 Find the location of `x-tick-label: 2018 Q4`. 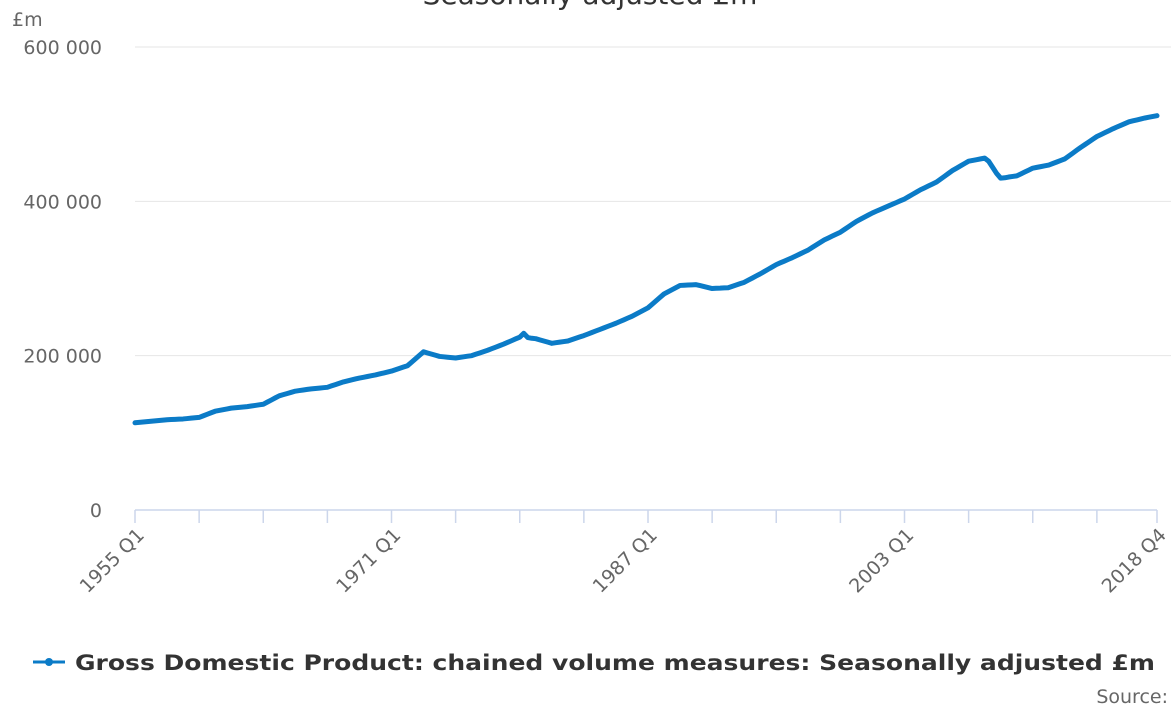

x-tick-label: 2018 Q4 is located at coordinates (1134, 560).